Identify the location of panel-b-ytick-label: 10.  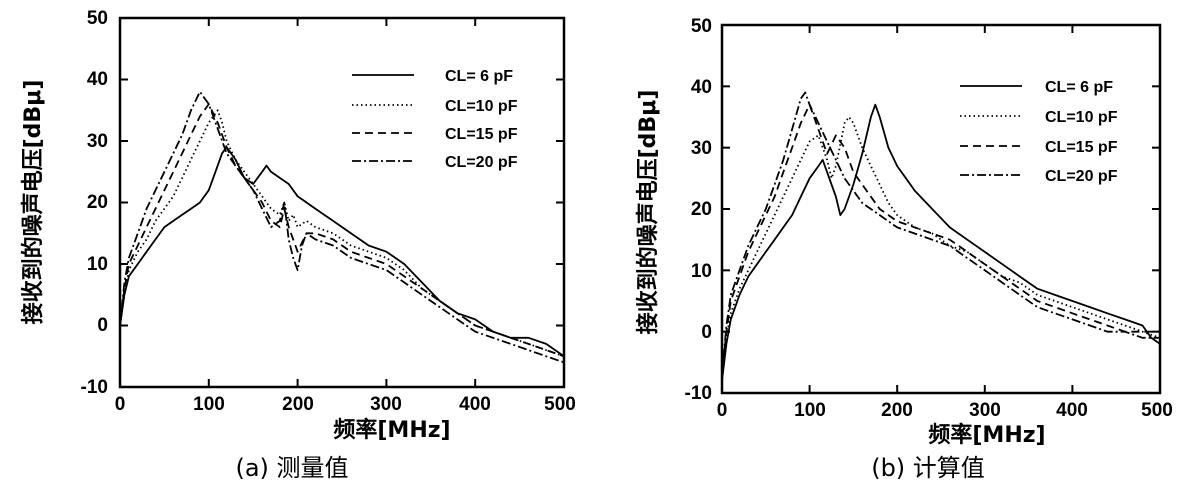
(701, 271).